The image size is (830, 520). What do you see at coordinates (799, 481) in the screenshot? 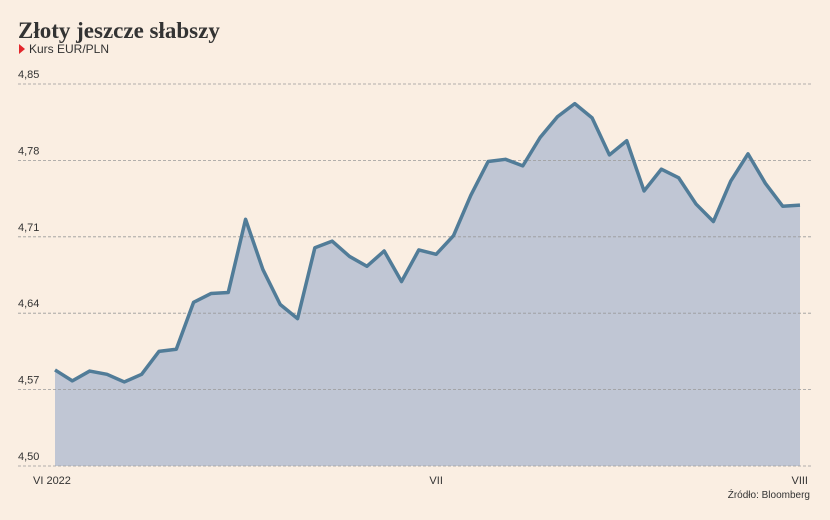
I see `x-tick-label: VIII` at bounding box center [799, 481].